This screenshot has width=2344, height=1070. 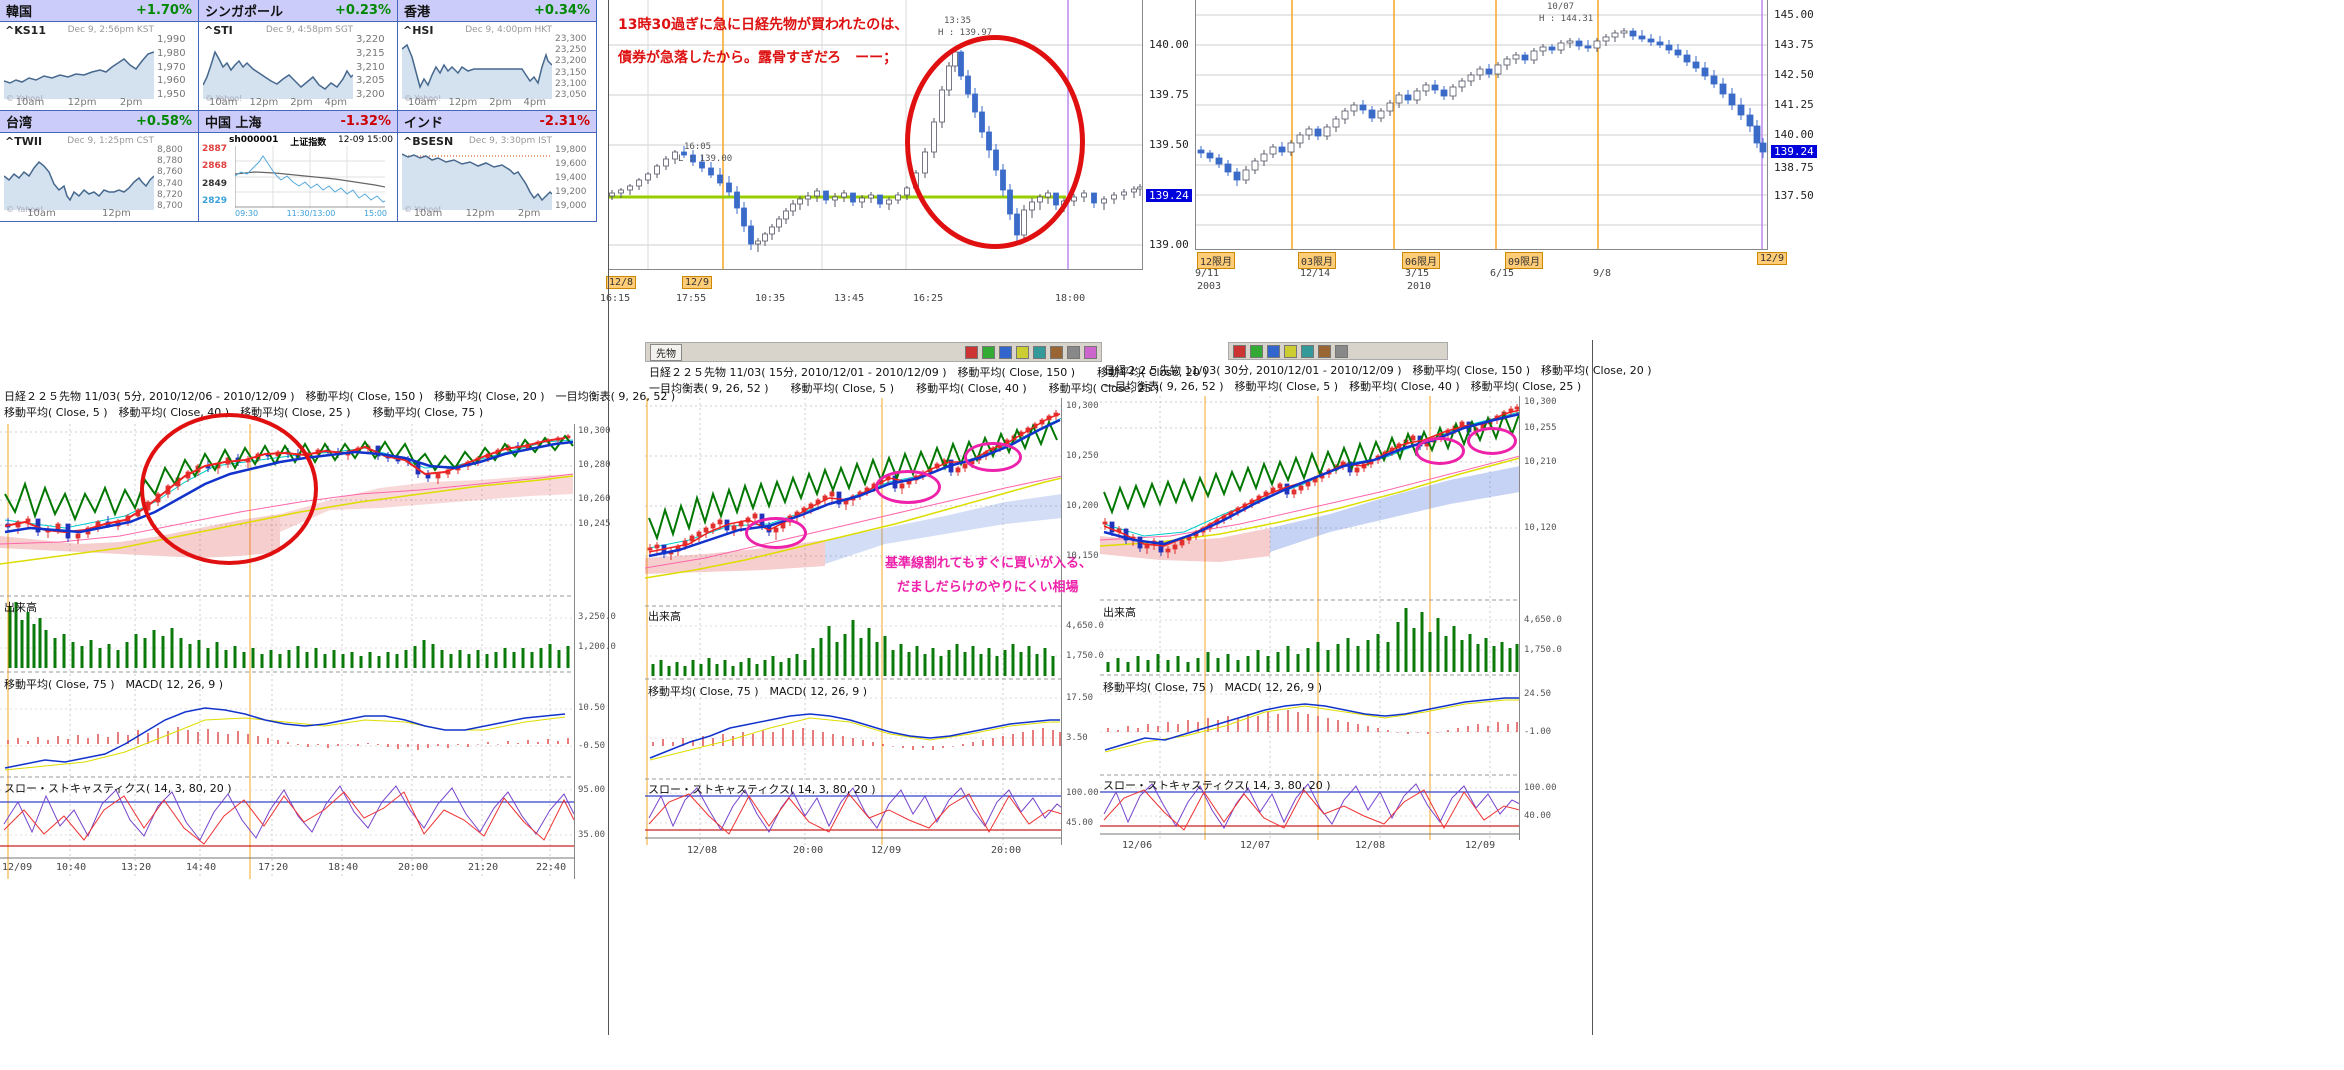 What do you see at coordinates (958, 21) in the screenshot?
I see `high-marker-time: 13:35` at bounding box center [958, 21].